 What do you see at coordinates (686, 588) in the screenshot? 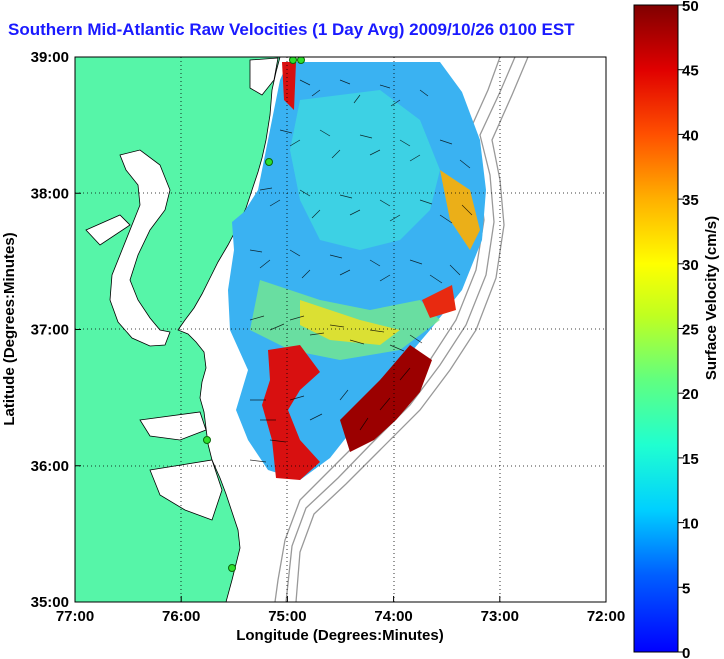
I see `colorbar-tick-label: 5` at bounding box center [686, 588].